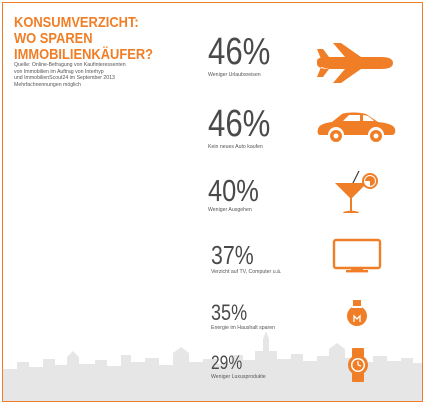  Describe the element at coordinates (47, 84) in the screenshot. I see `source-line-4: Mehrfachnennungen möglich` at that location.